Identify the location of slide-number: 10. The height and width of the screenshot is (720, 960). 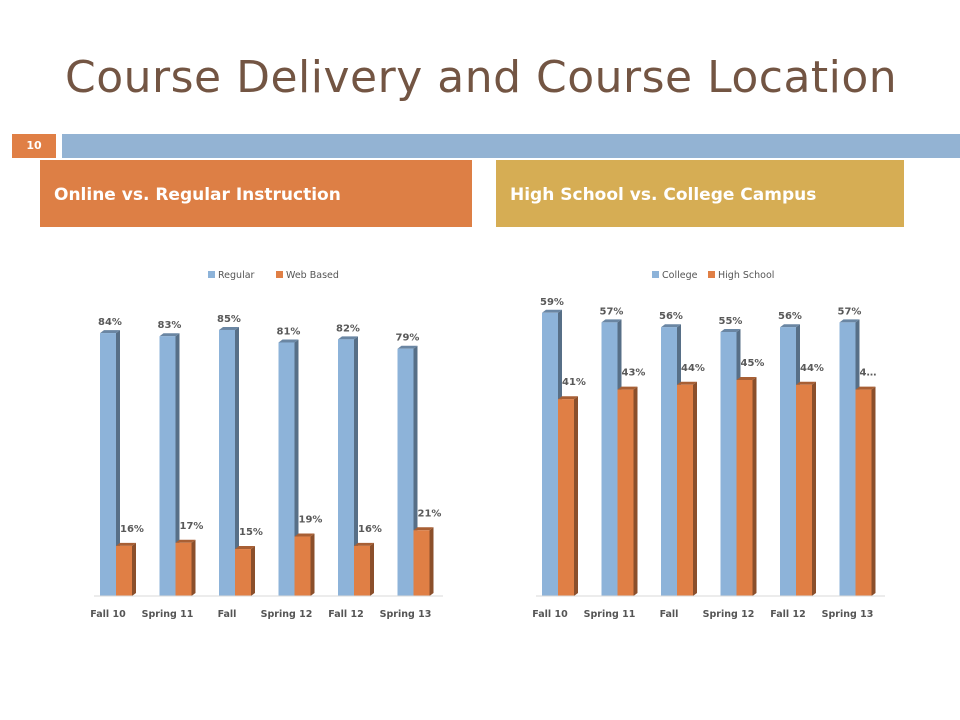
(34, 146).